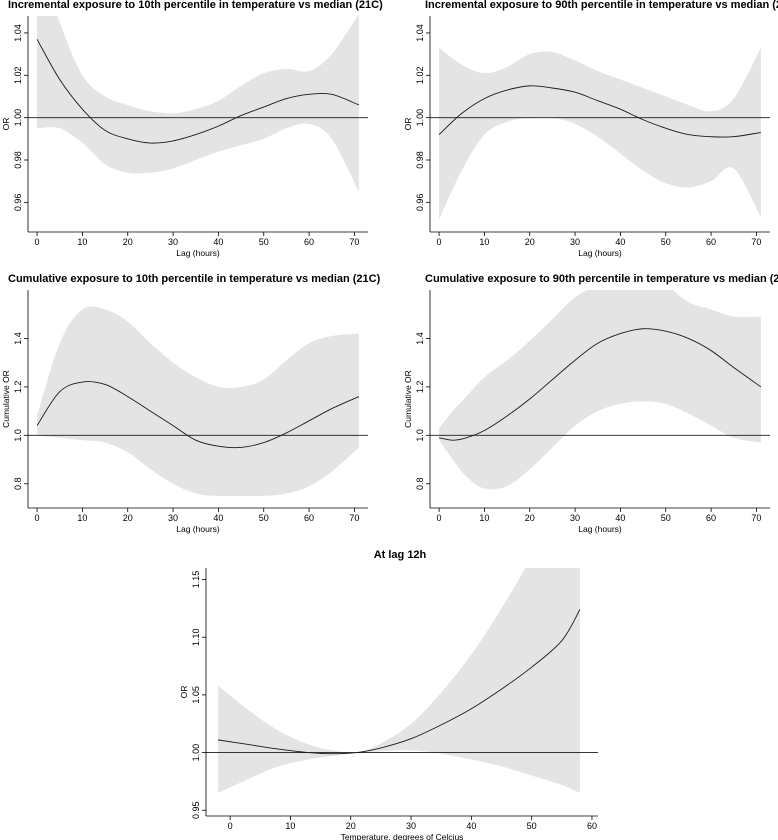  What do you see at coordinates (400, 555) in the screenshot?
I see `chart-title: At lag 12h` at bounding box center [400, 555].